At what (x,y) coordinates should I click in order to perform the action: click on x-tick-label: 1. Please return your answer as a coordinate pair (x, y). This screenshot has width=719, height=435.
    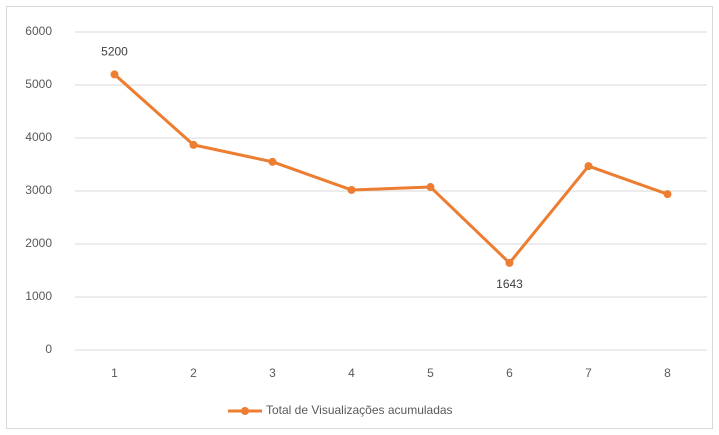
    Looking at the image, I should click on (114, 373).